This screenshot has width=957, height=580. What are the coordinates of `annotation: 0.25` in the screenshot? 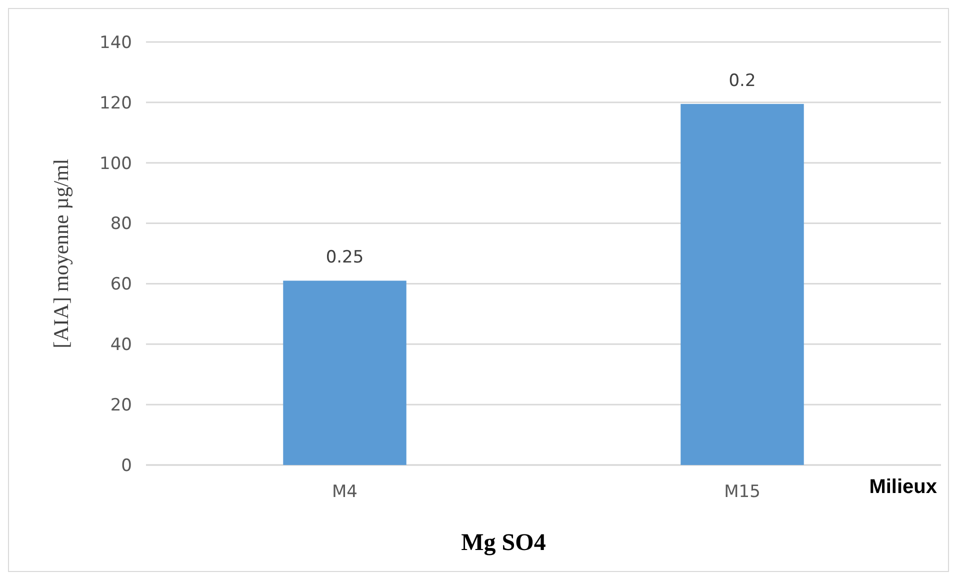 It's located at (345, 258).